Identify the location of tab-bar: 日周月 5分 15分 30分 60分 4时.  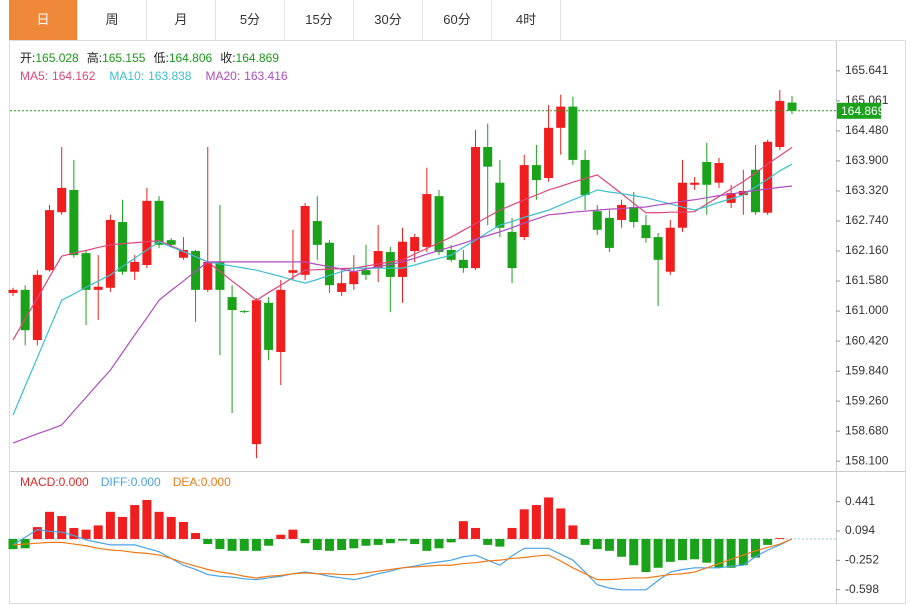
(457, 20).